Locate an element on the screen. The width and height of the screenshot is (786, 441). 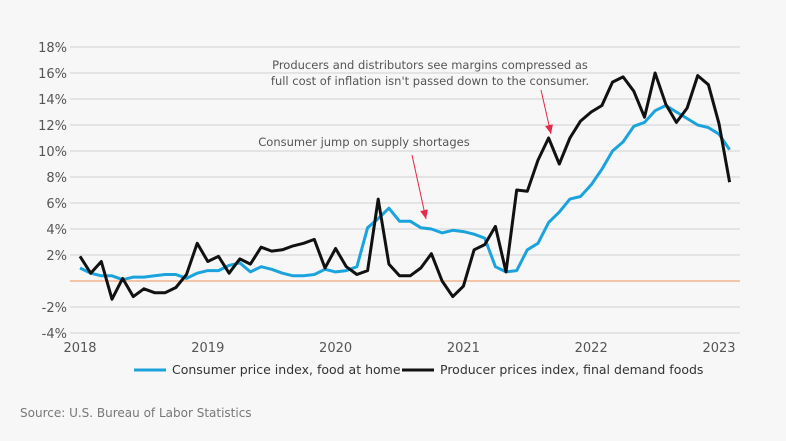
y-tick-label: 14% is located at coordinates (52, 100).